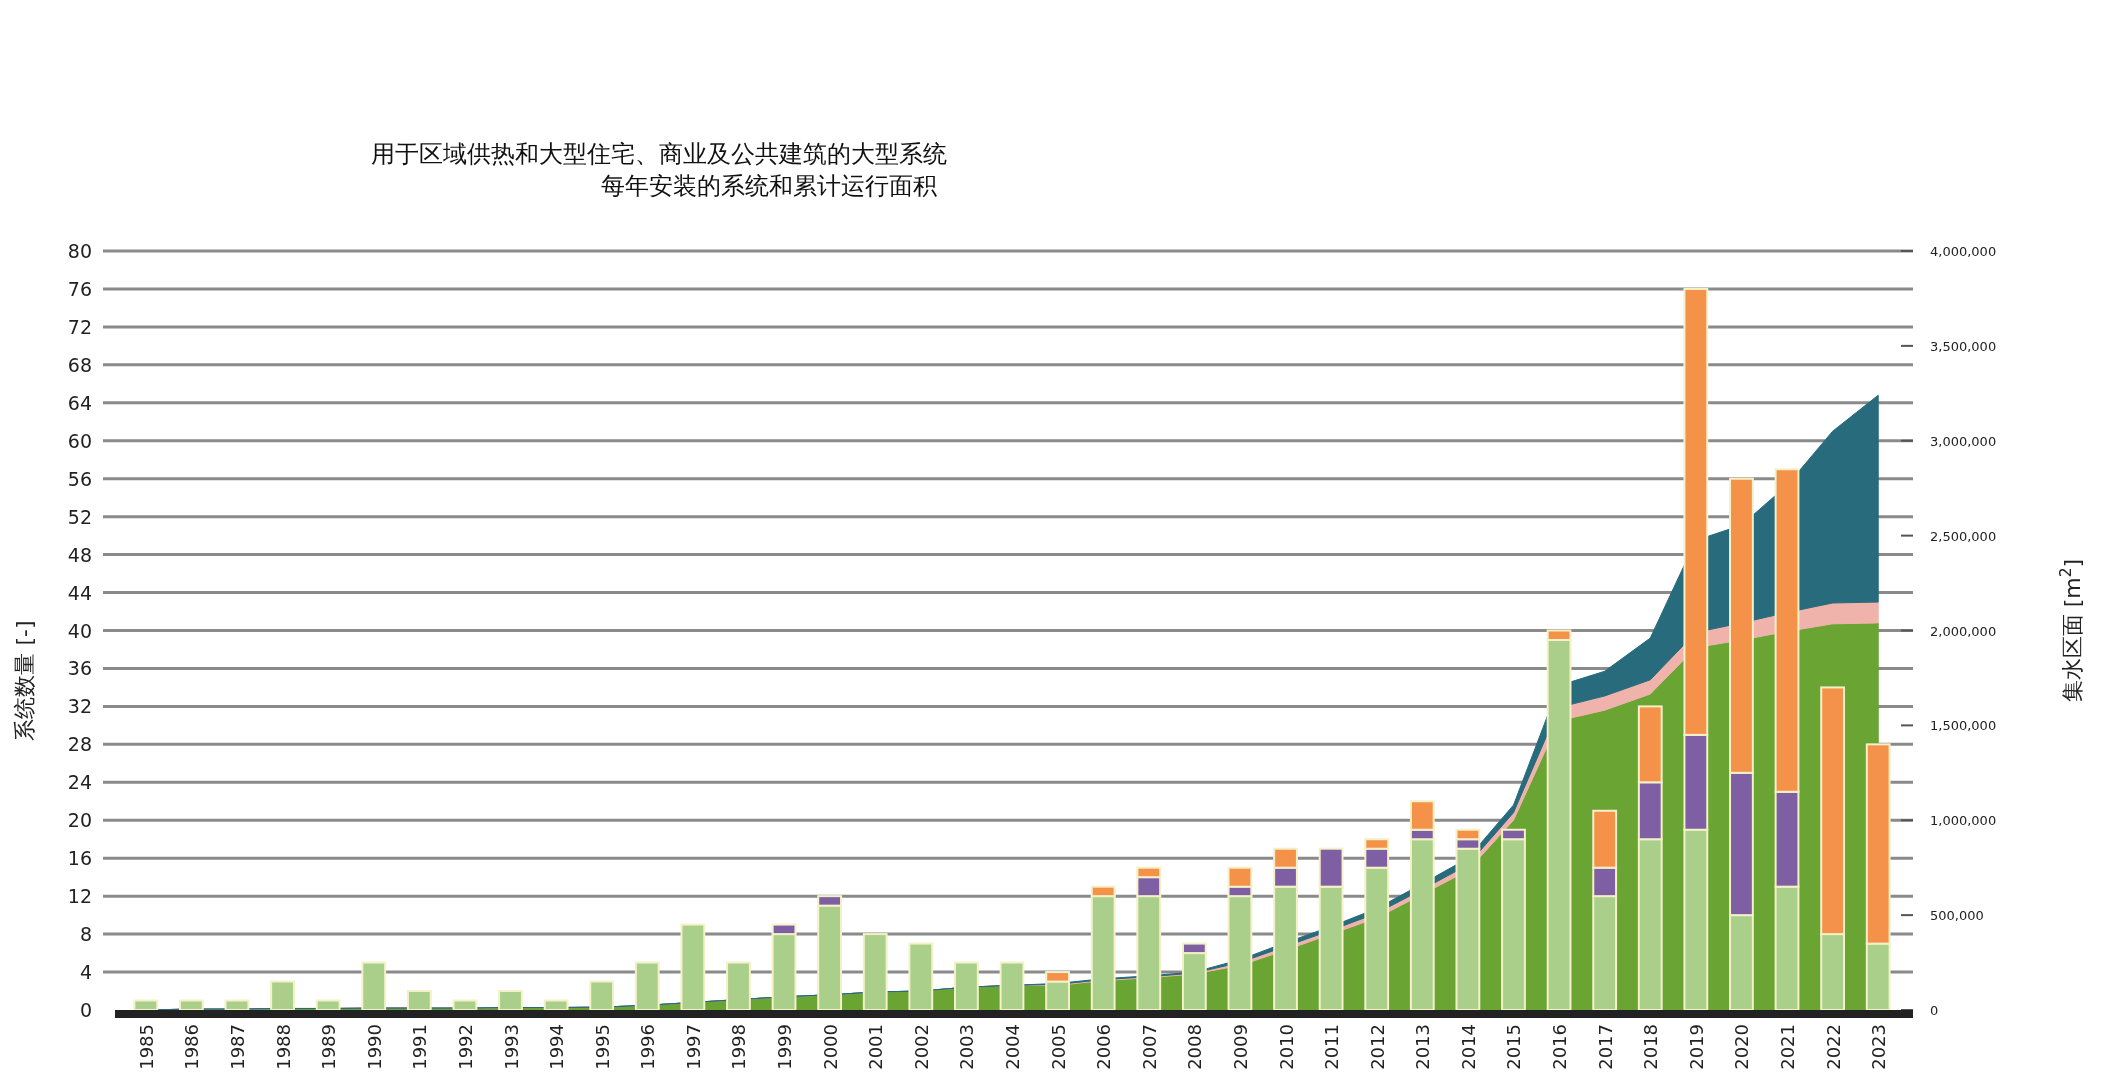 The image size is (2109, 1085). Describe the element at coordinates (739, 1047) in the screenshot. I see `x-tick-label: 1998` at that location.